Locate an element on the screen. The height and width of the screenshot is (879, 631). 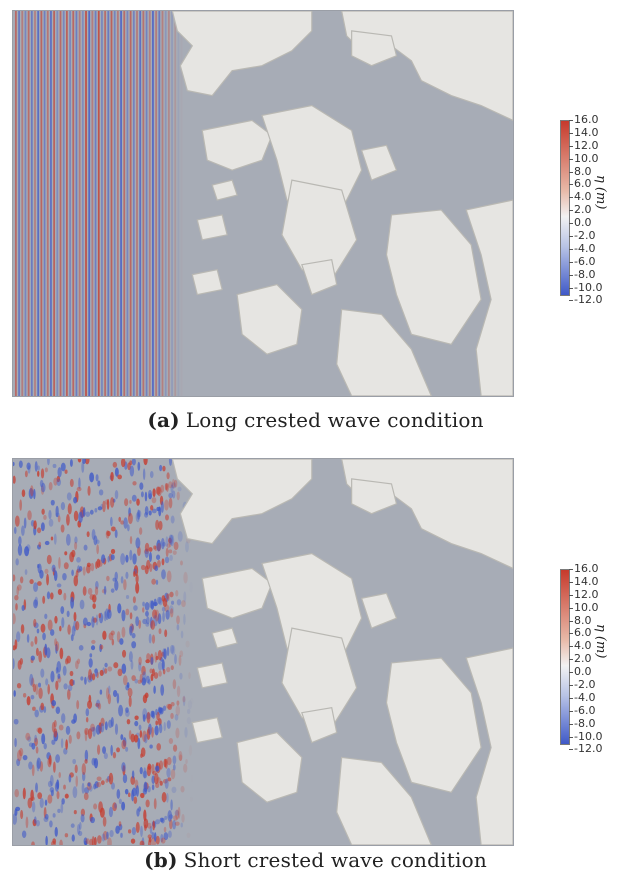
islet-e is located at coordinates (319, 277).